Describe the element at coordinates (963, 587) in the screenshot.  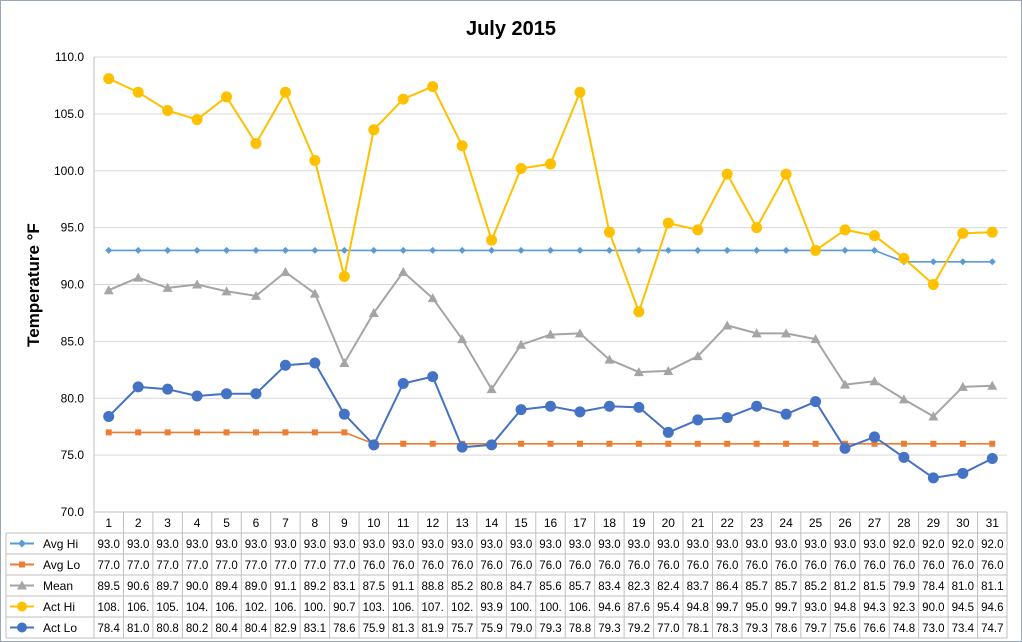
I see `data-label: 81.0` at that location.